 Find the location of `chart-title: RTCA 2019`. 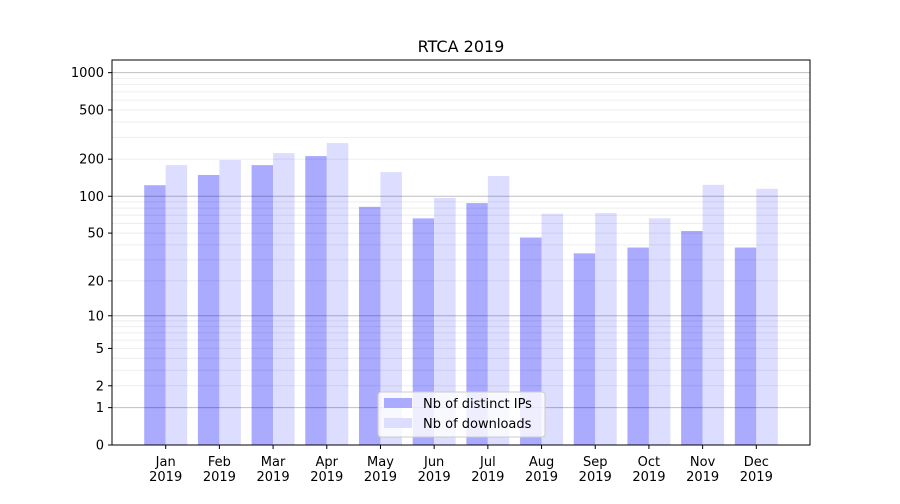

chart-title: RTCA 2019 is located at coordinates (461, 46).